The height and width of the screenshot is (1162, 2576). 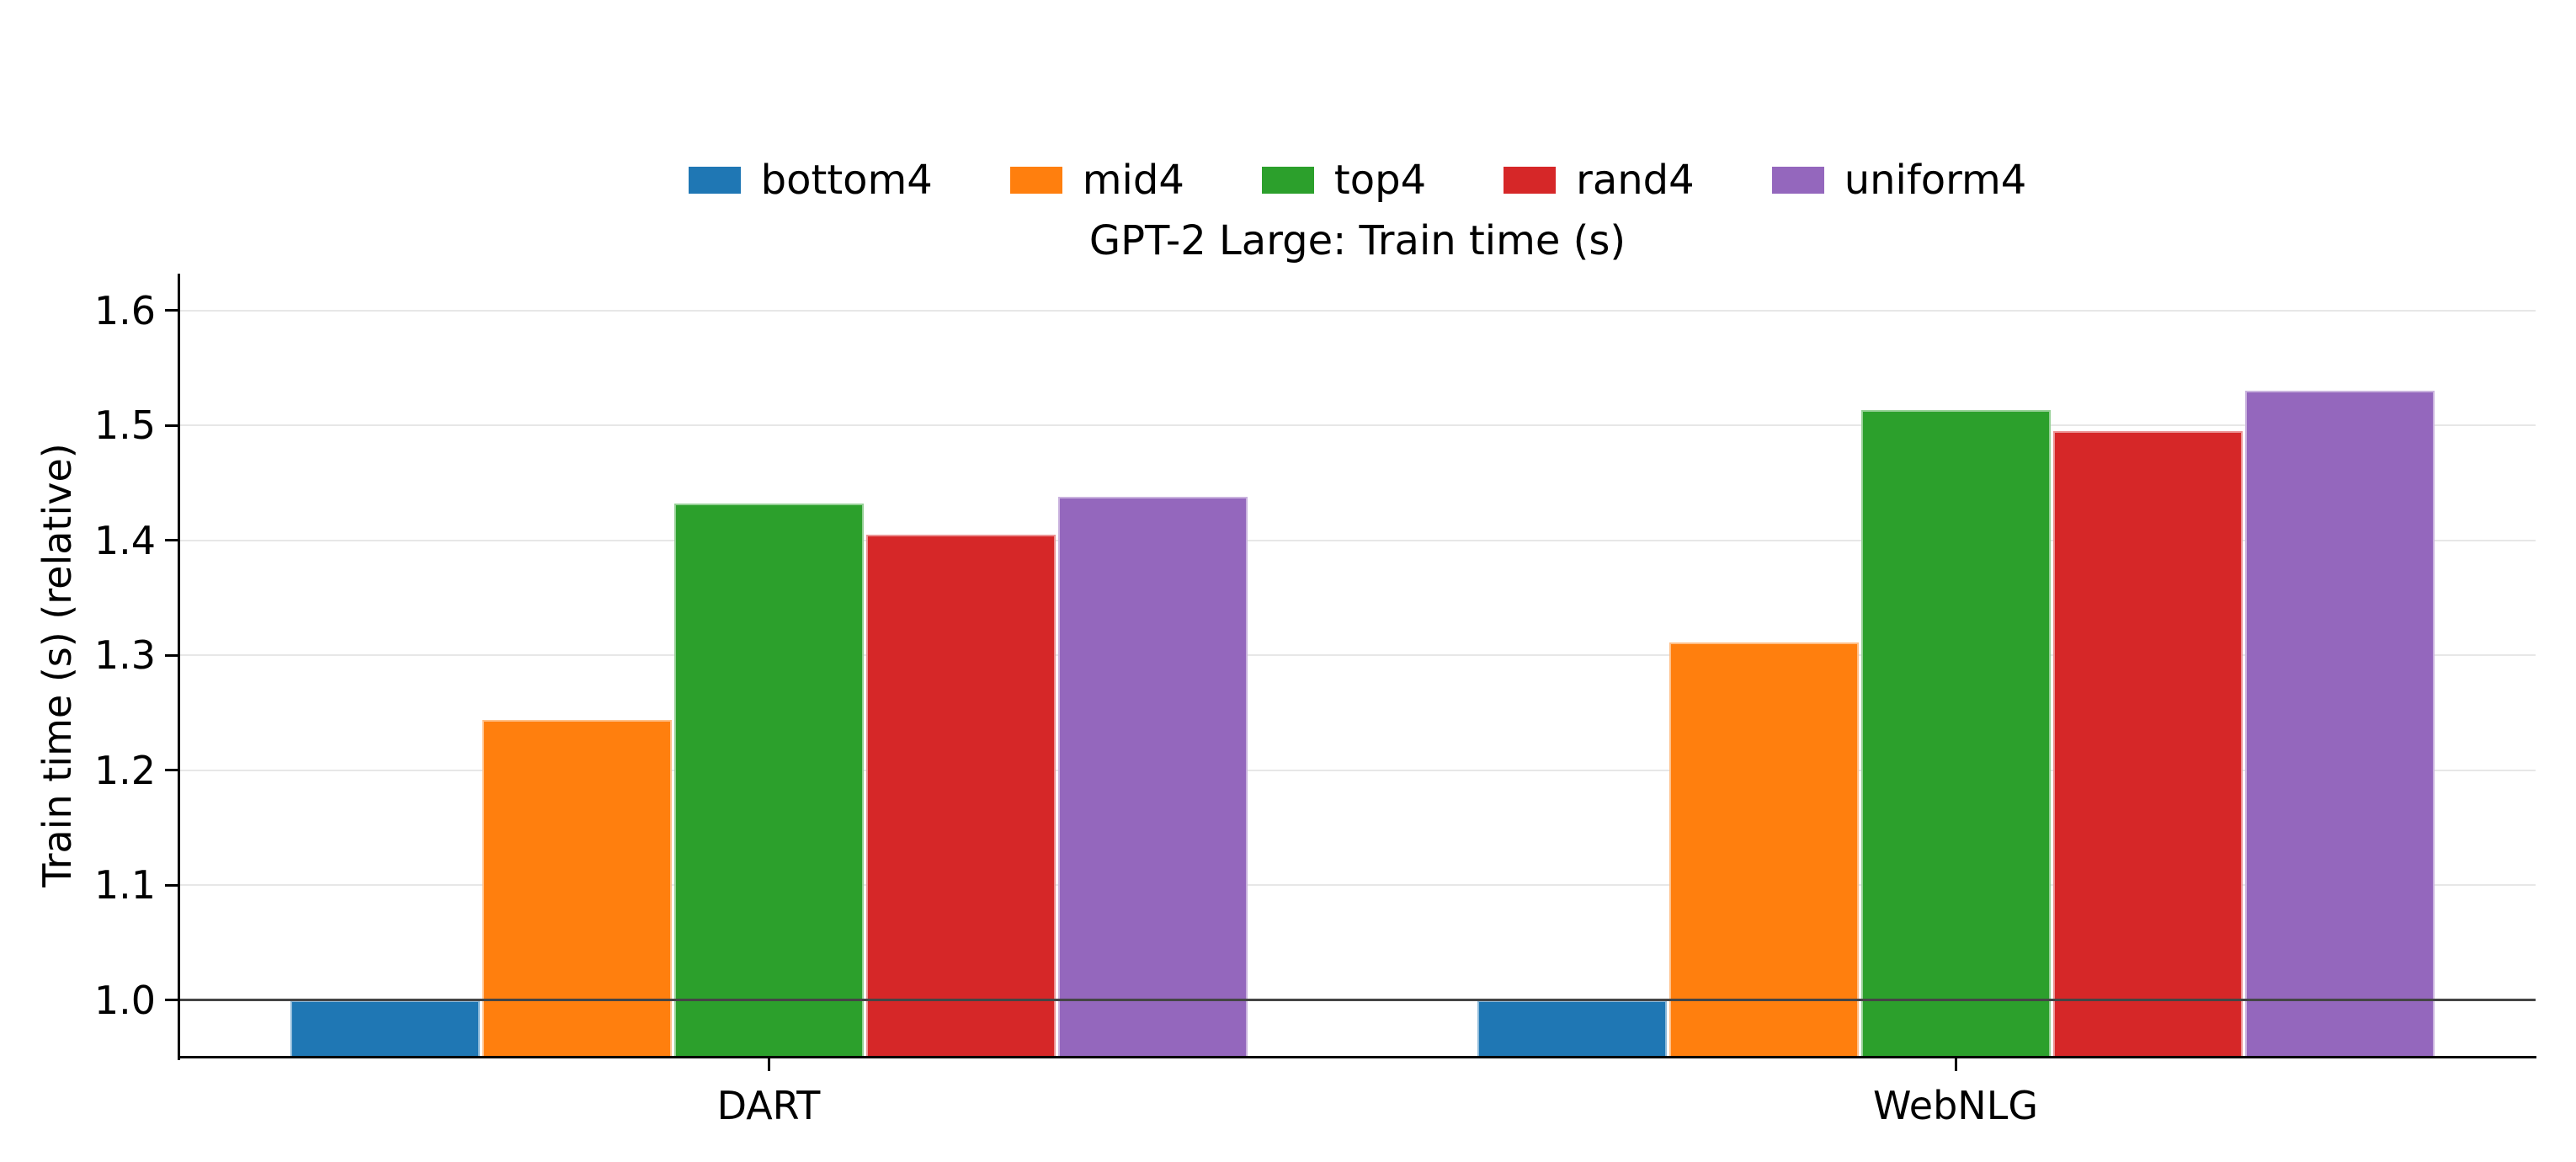 What do you see at coordinates (124, 770) in the screenshot?
I see `y-tick-label-1.2: 1.2` at bounding box center [124, 770].